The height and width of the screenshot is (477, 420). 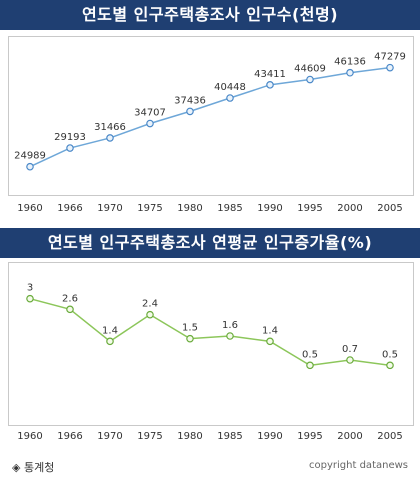 What do you see at coordinates (33, 467) in the screenshot?
I see `source-label: ◈ 통계청` at bounding box center [33, 467].